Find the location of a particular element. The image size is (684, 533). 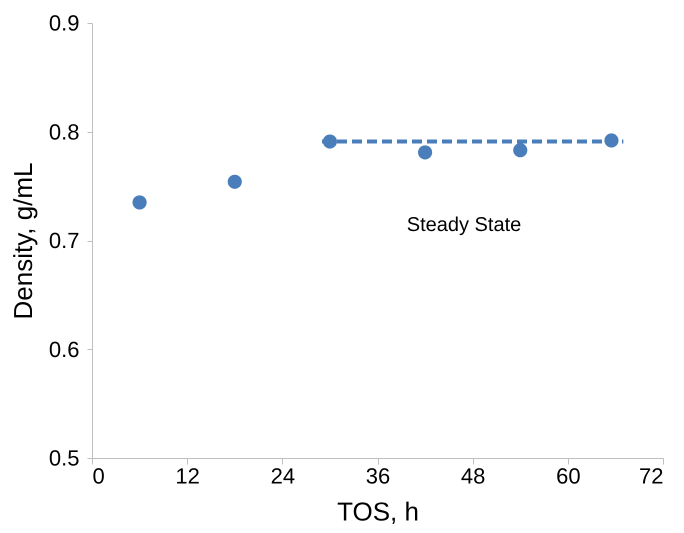

y-axis-title: Density, g/mL is located at coordinates (23, 241).